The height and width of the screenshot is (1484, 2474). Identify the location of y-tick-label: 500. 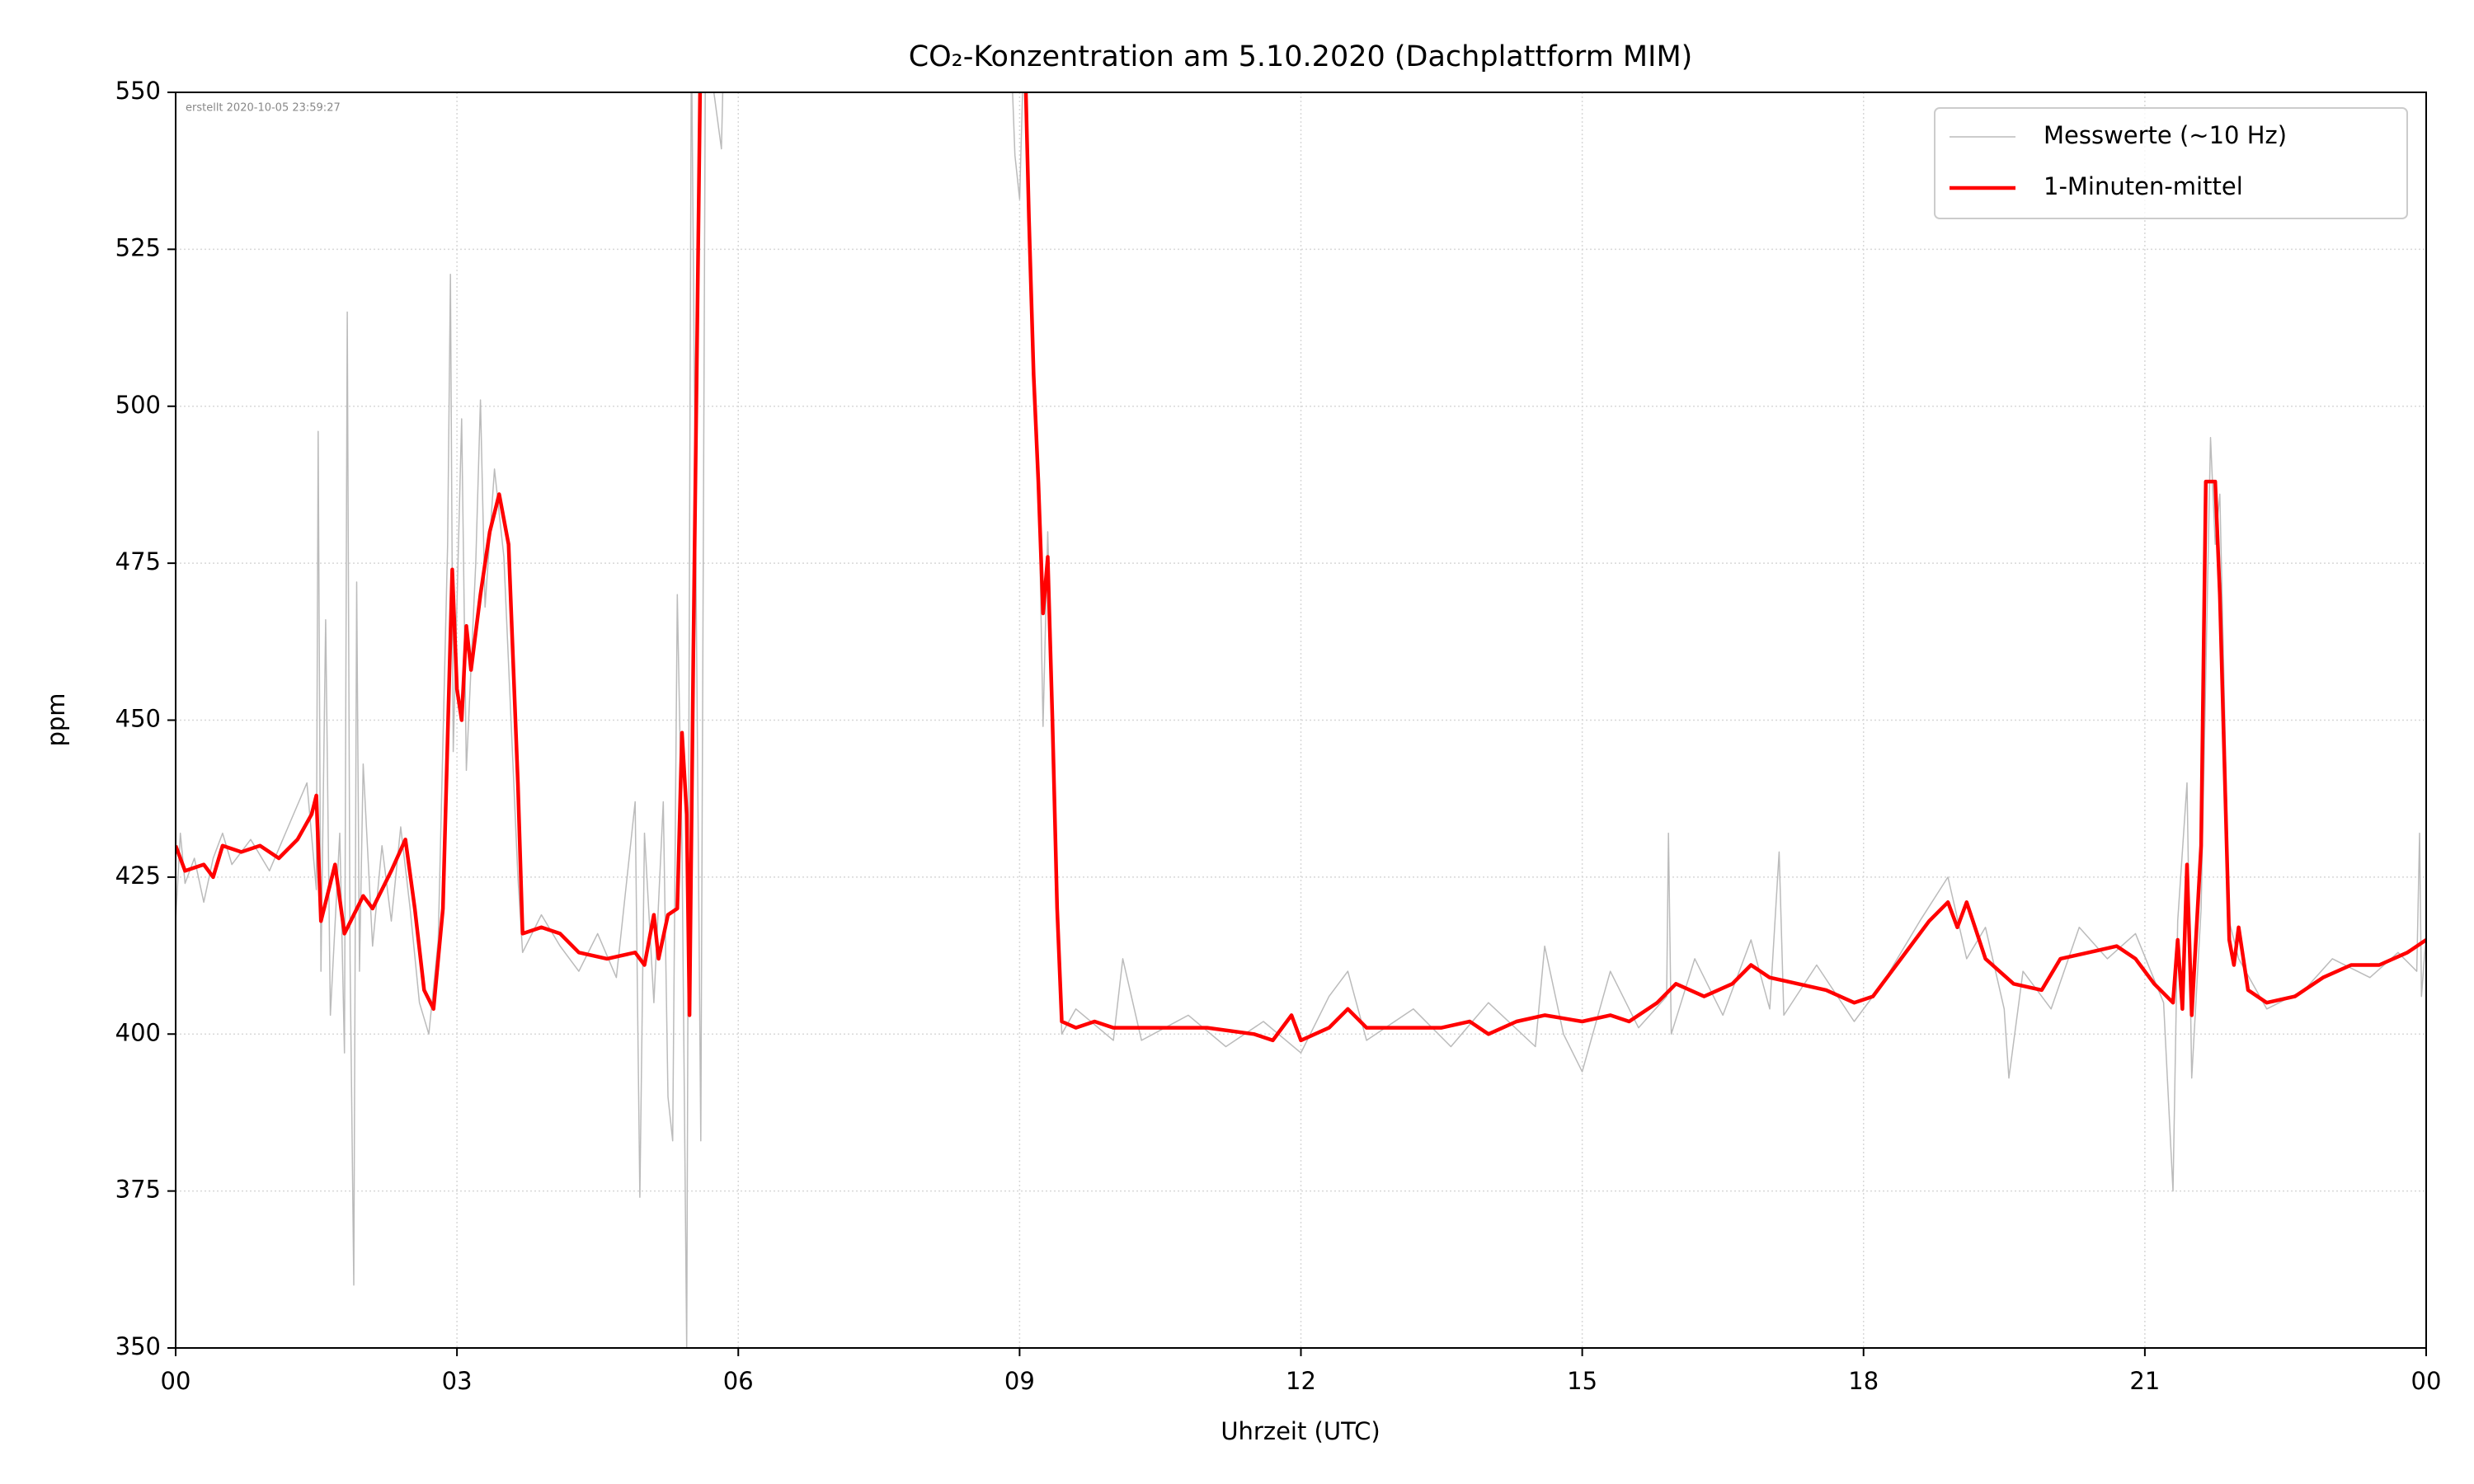
(138, 405).